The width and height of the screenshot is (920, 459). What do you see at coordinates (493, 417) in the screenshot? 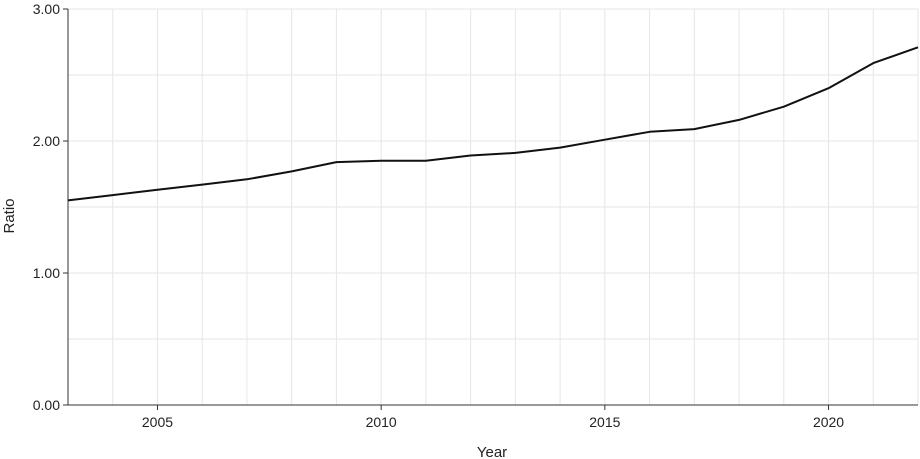
I see `x-axis-ticks: 2005 2010 2015 2020` at bounding box center [493, 417].